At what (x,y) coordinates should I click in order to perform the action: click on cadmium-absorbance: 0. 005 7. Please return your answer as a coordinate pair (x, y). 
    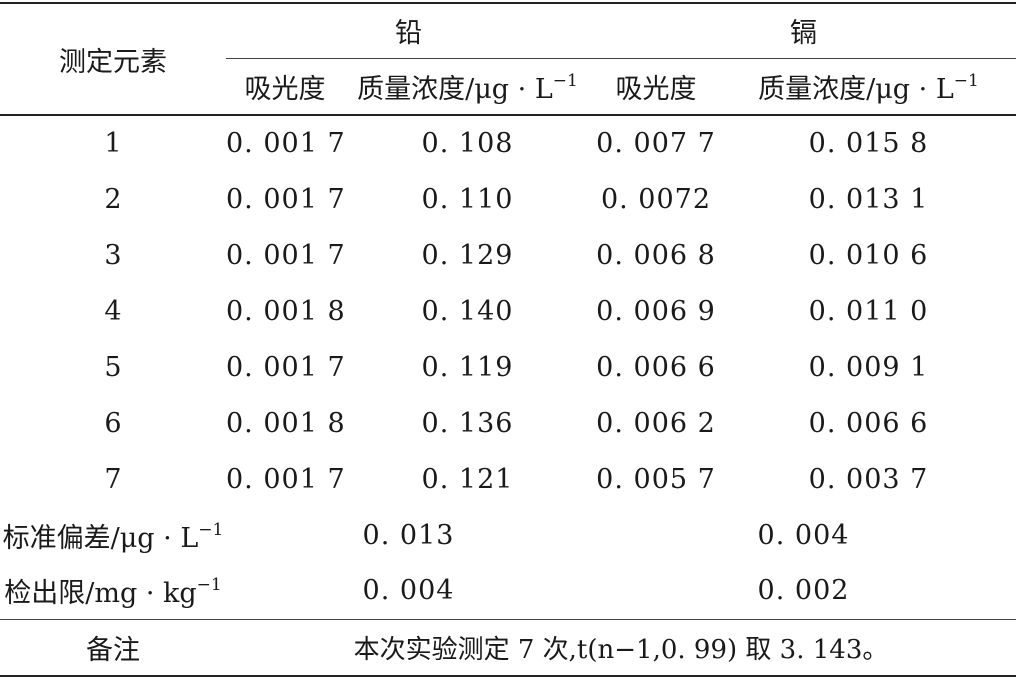
    Looking at the image, I should click on (656, 479).